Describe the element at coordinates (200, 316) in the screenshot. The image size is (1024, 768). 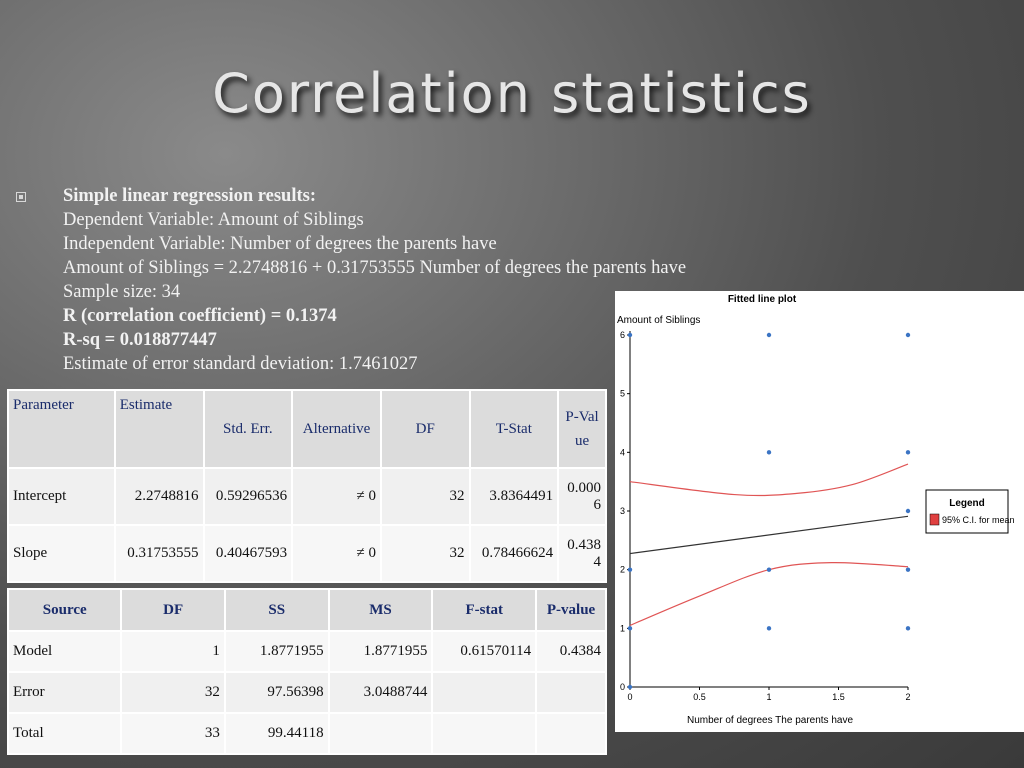
I see `correlation-coefficient: R (correlation coefficient) = 0.1374` at that location.